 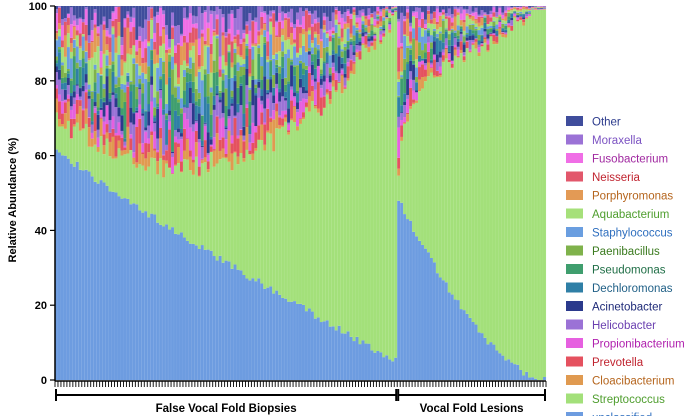 What do you see at coordinates (604, 140) in the screenshot?
I see `legend-item: Moraxella` at bounding box center [604, 140].